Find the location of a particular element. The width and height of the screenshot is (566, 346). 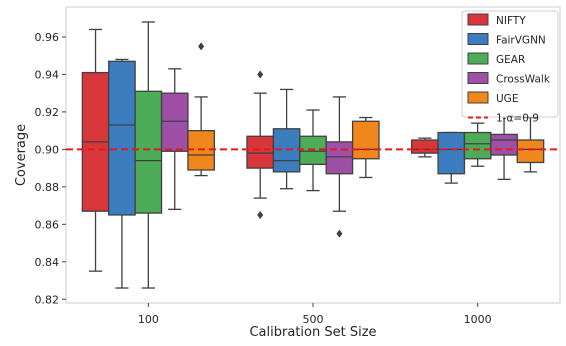

y-tick-label: 0.84 is located at coordinates (47, 262).